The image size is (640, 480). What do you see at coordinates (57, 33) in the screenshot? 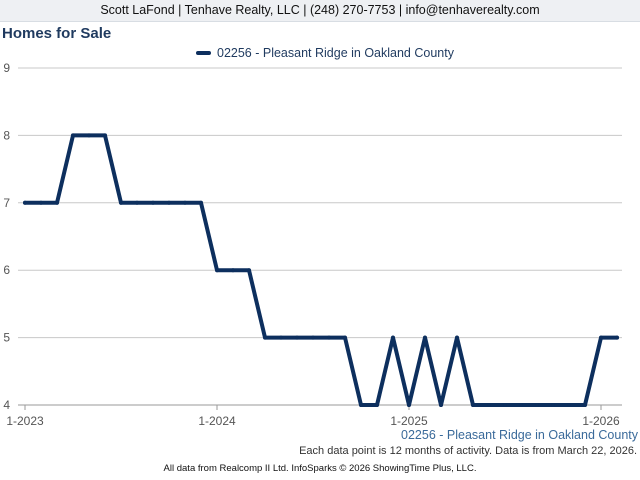
I see `chart-title: Homes for Sale` at bounding box center [57, 33].